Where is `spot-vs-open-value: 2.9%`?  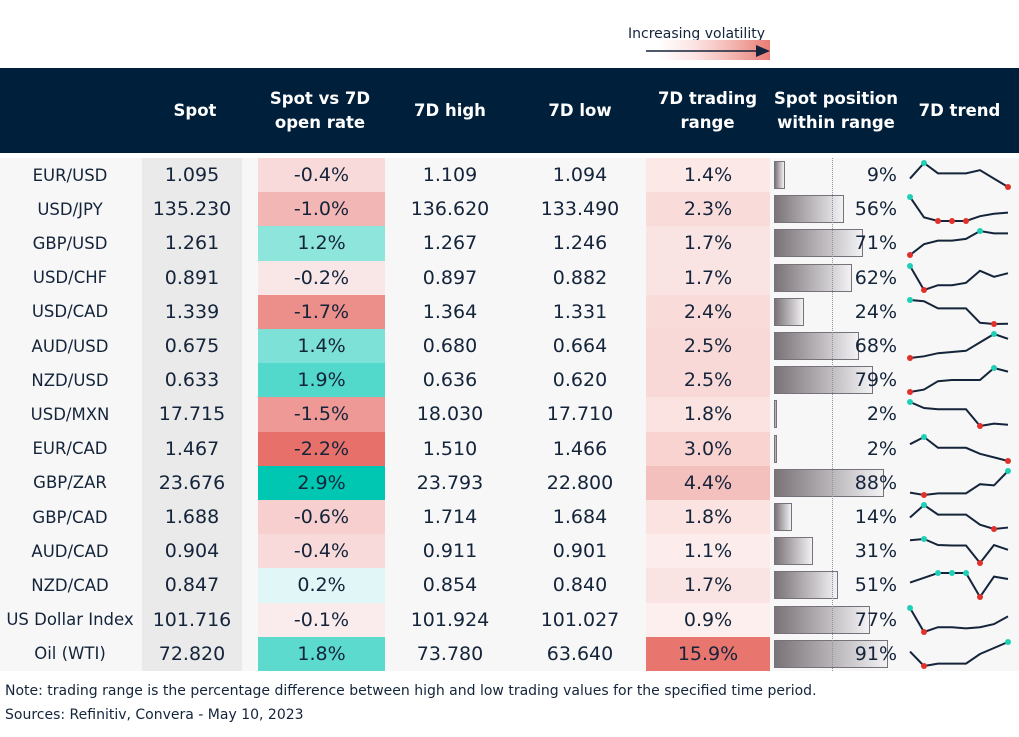 spot-vs-open-value: 2.9% is located at coordinates (321, 482).